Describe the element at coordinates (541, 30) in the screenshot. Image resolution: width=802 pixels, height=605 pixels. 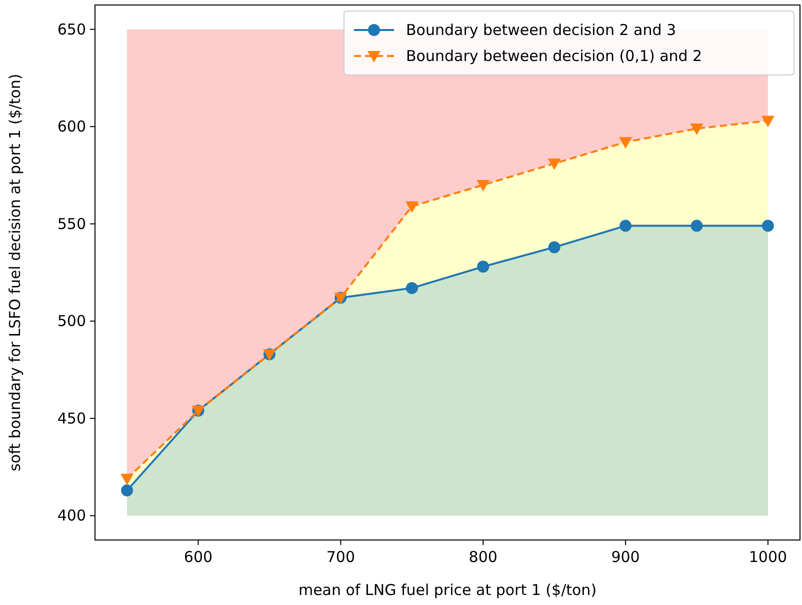
I see `legend-label: Boundary between decision 2 and 3` at that location.